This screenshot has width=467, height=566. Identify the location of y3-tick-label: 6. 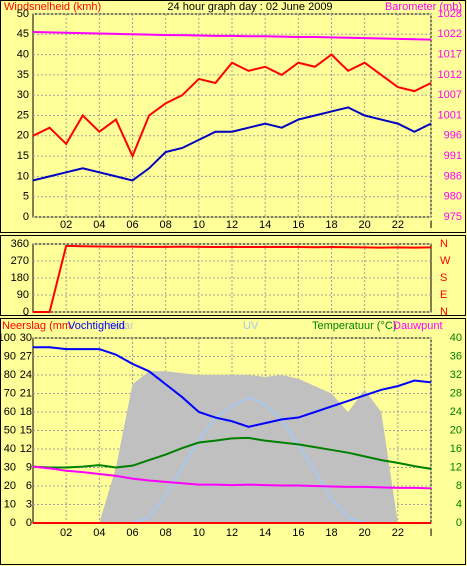
(29, 486).